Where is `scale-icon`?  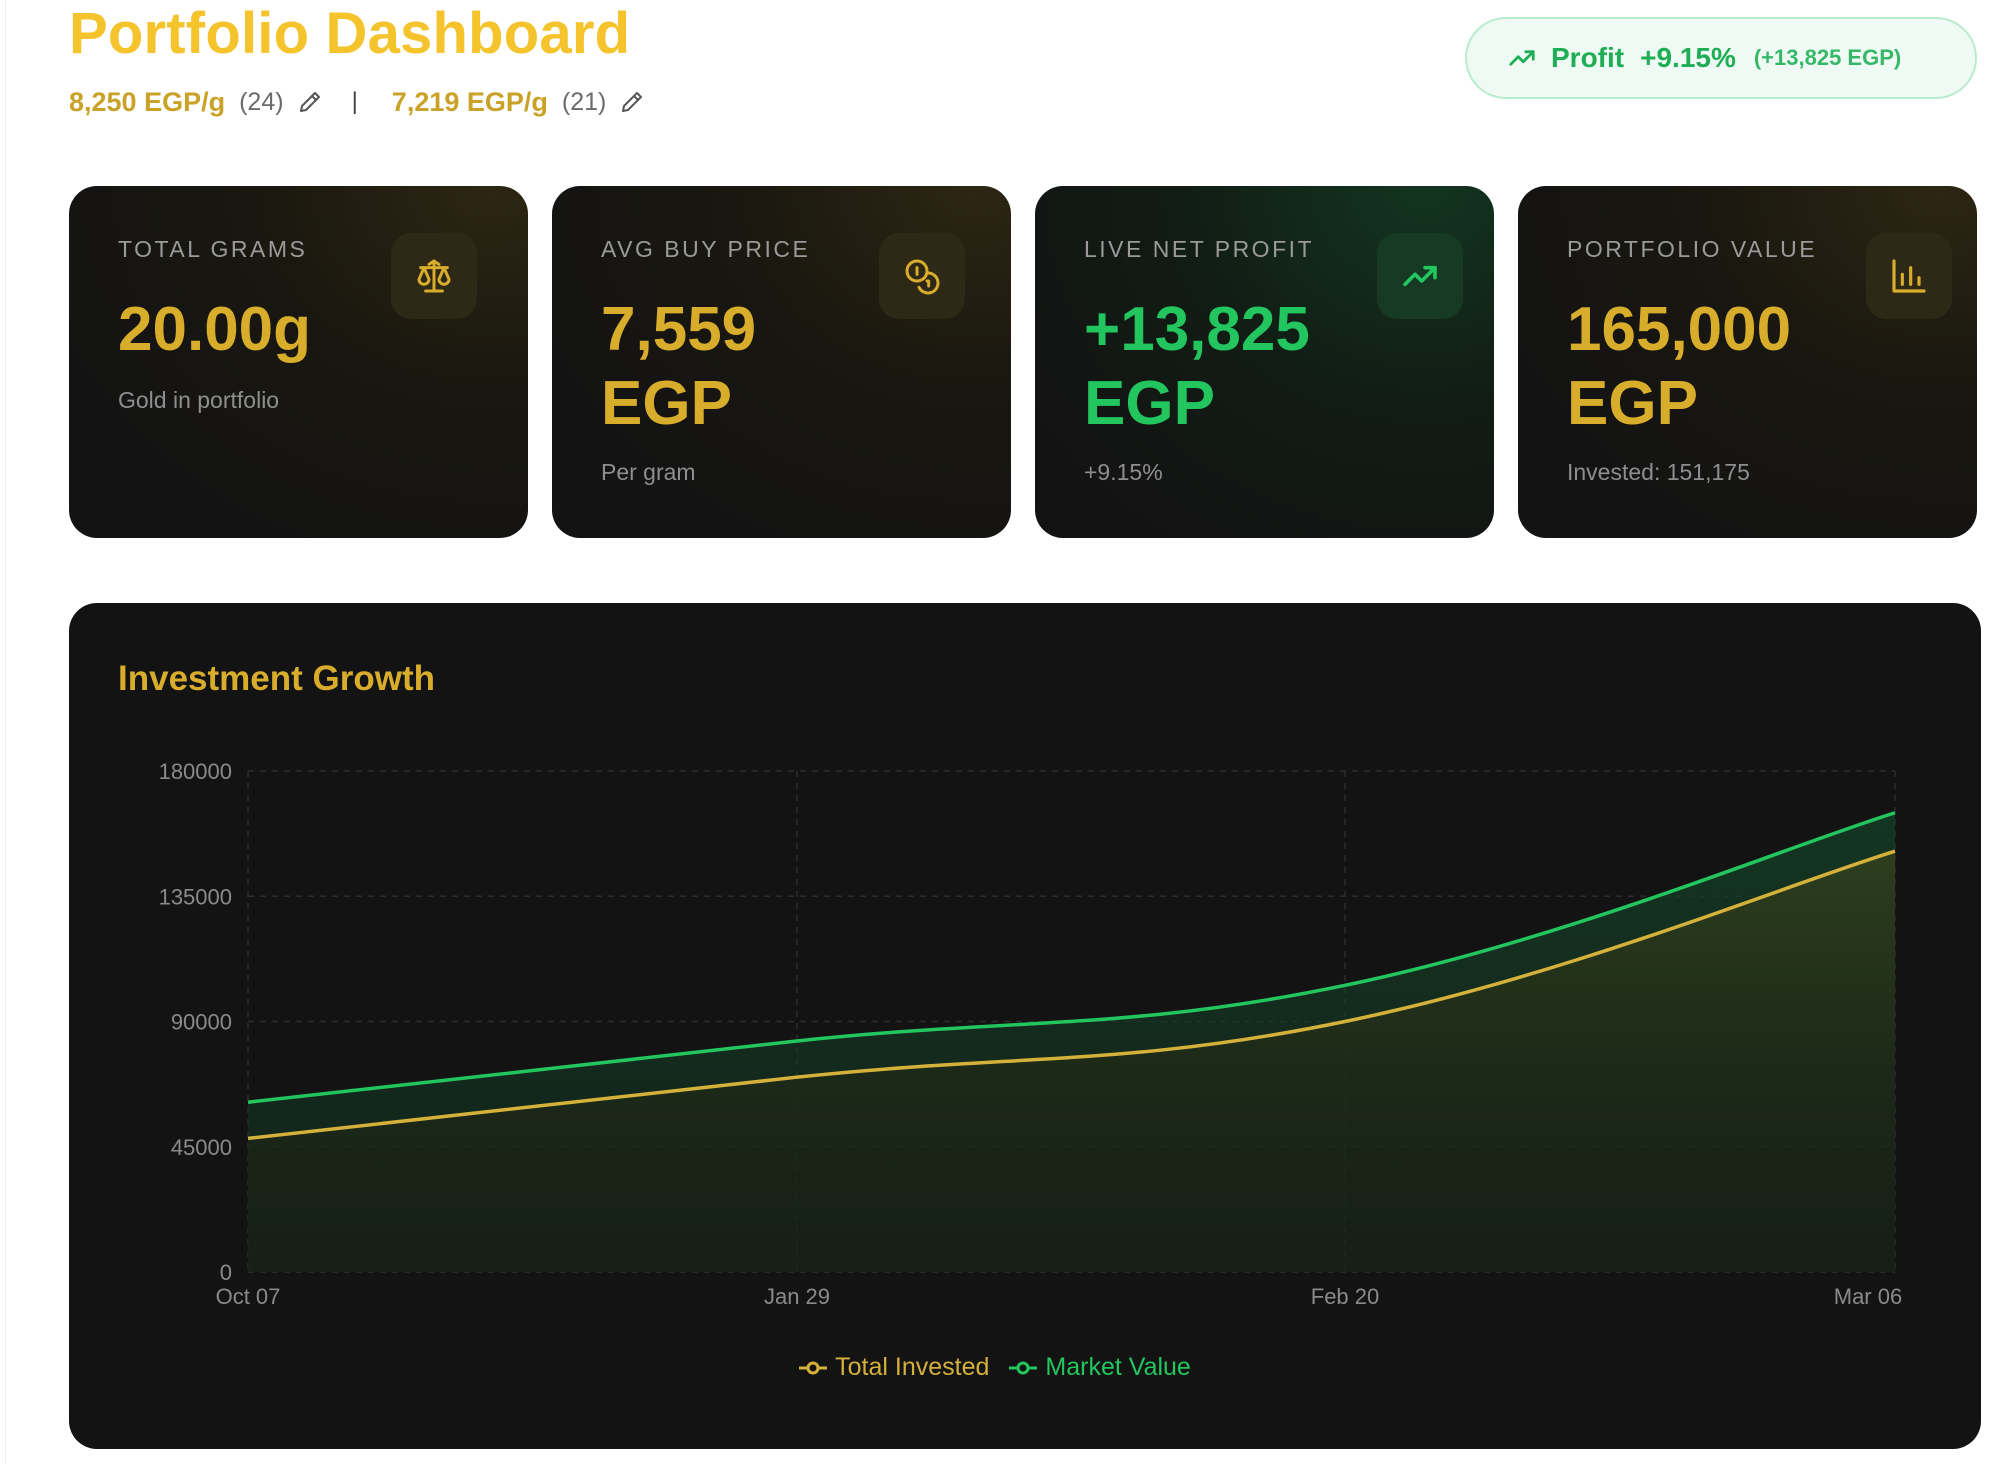
scale-icon is located at coordinates (434, 276).